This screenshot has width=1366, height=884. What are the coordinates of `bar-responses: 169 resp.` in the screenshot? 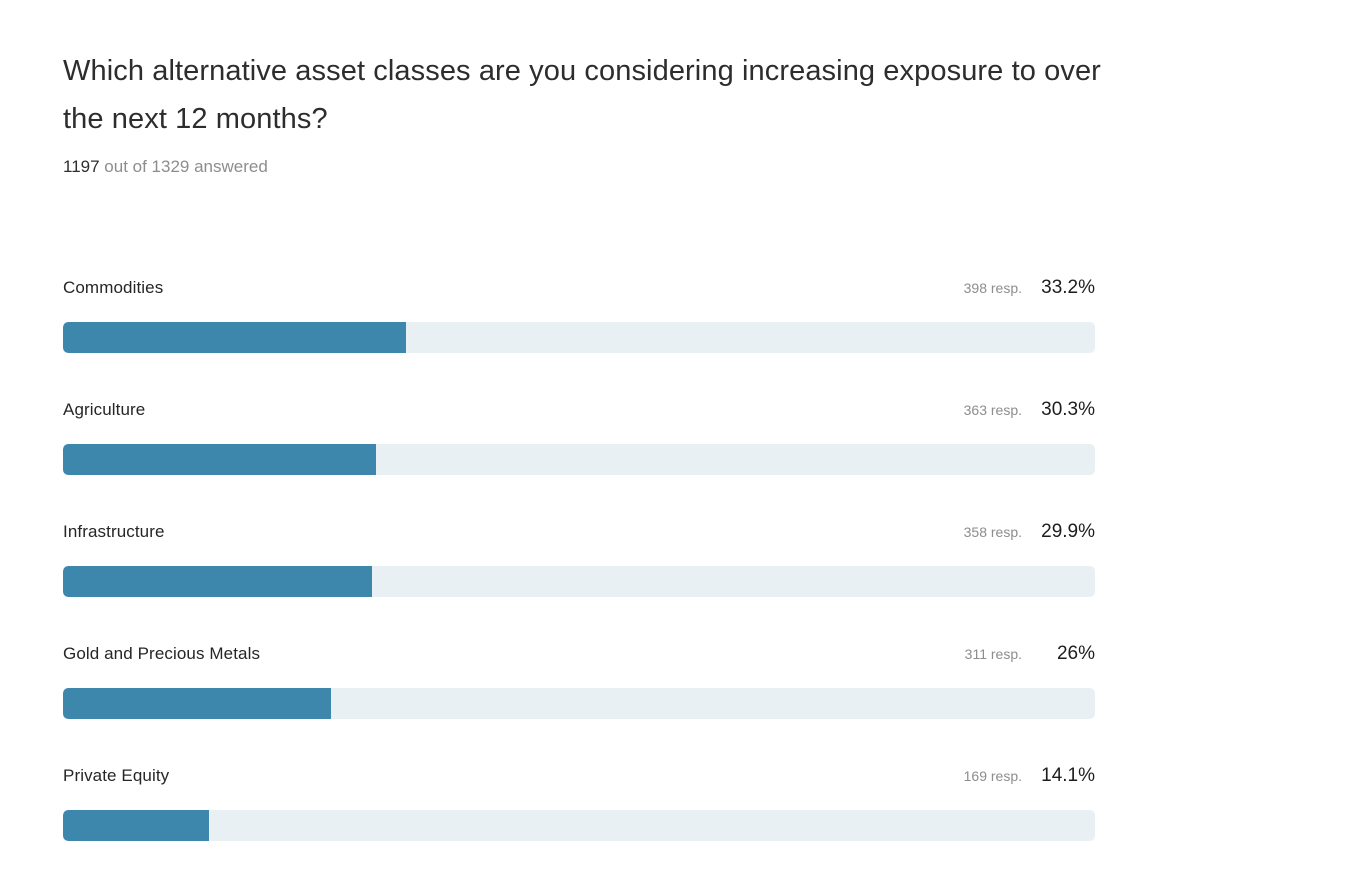 It's located at (992, 776).